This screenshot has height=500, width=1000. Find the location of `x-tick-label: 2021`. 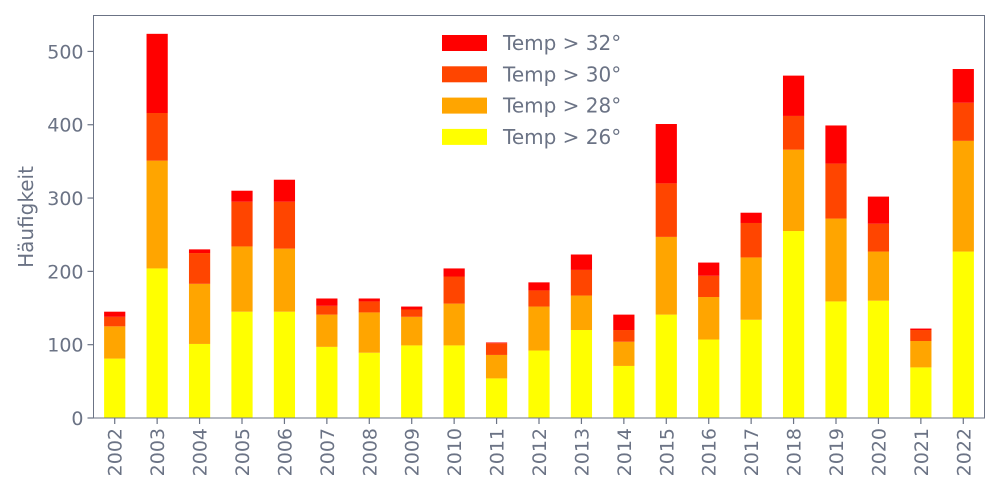

x-tick-label: 2021 is located at coordinates (922, 452).